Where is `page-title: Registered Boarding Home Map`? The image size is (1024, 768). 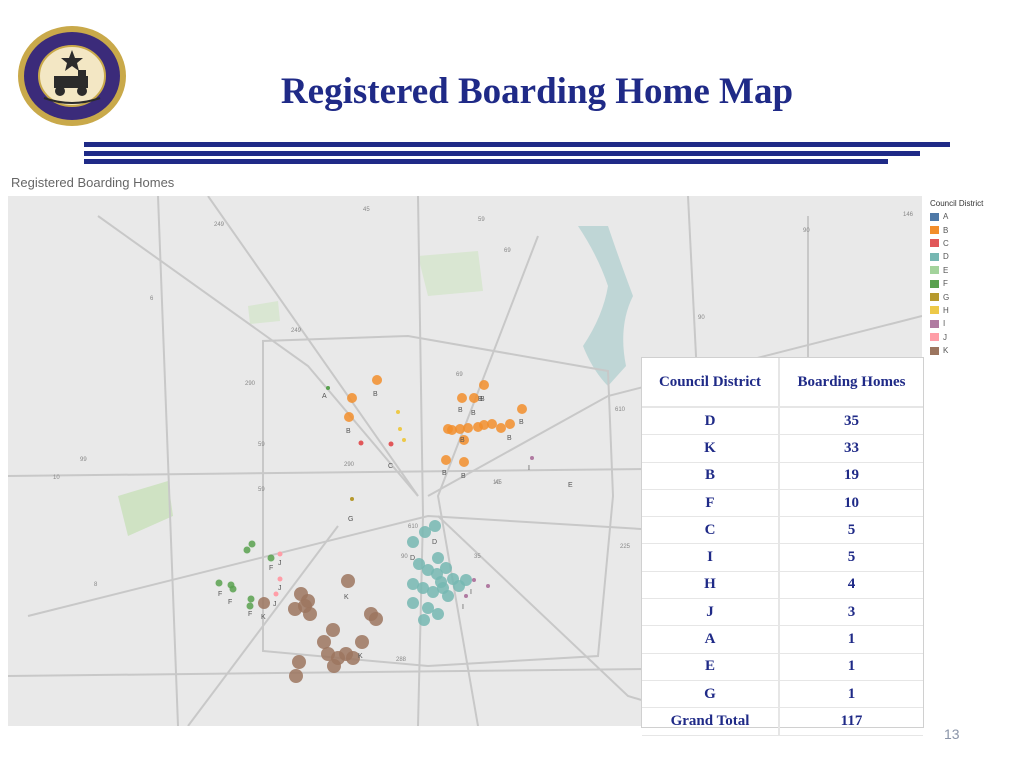
page-title: Registered Boarding Home Map is located at coordinates (537, 91).